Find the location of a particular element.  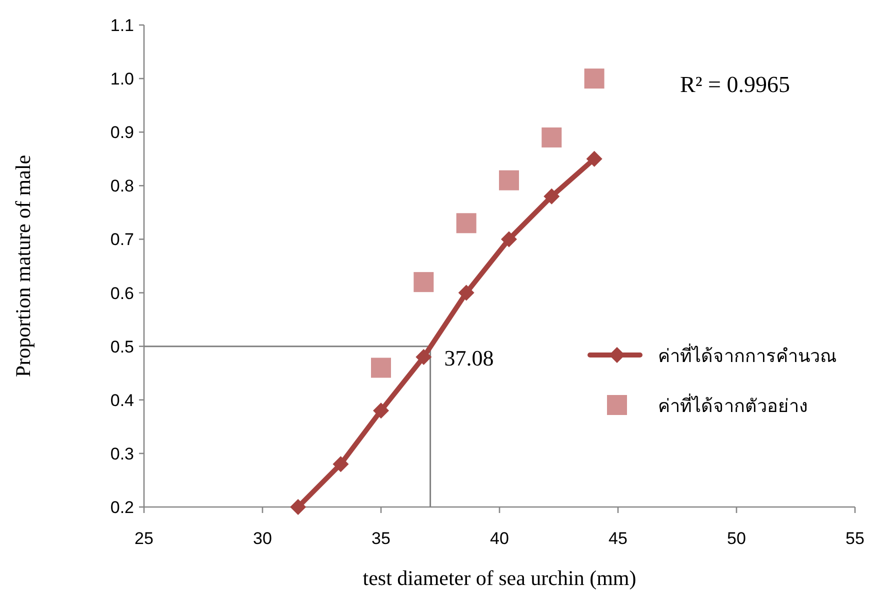

x-tick-label: 45 is located at coordinates (618, 538).